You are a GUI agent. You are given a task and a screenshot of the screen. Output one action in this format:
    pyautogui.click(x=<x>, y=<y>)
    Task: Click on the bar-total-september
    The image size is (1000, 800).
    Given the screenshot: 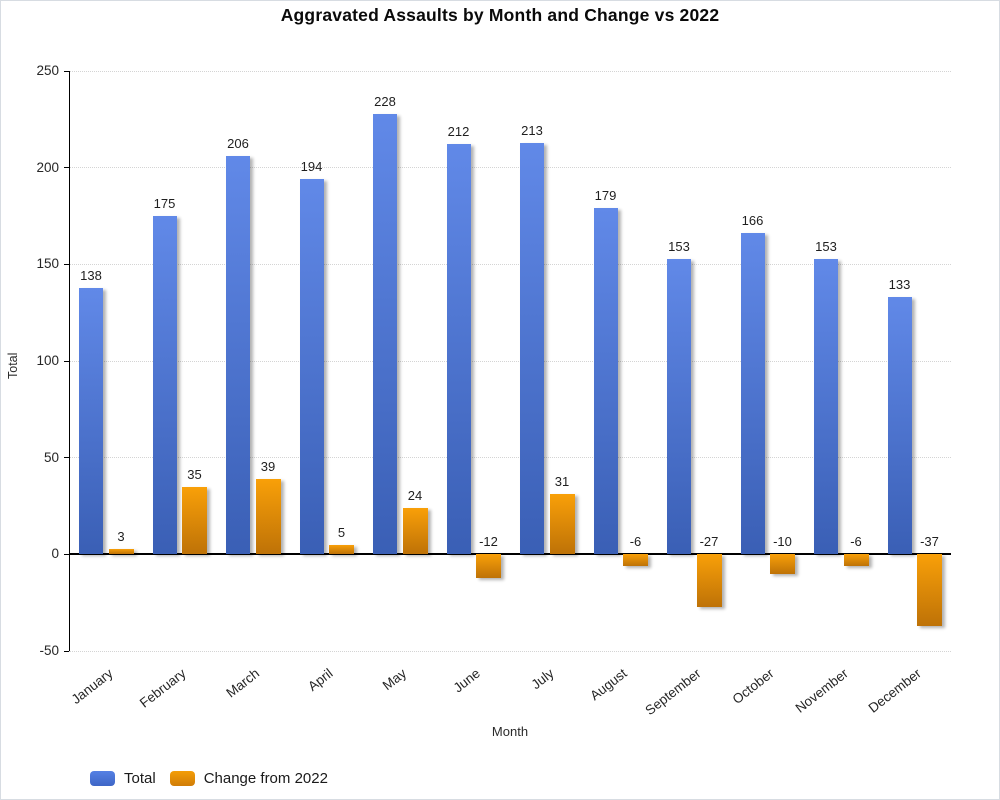 What is the action you would take?
    pyautogui.click(x=679, y=406)
    